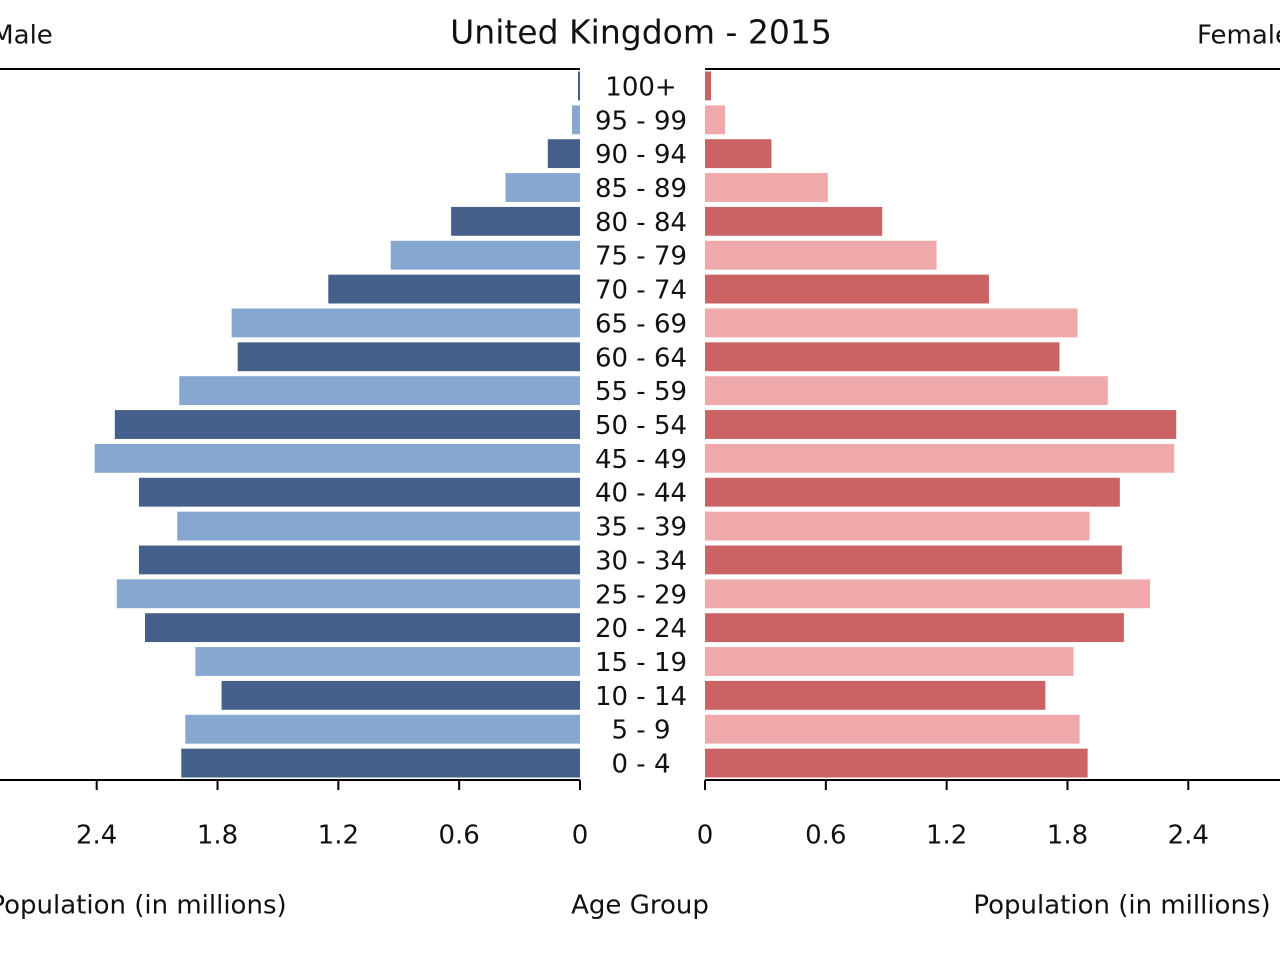  What do you see at coordinates (641, 189) in the screenshot?
I see `category-label: 85 - 89` at bounding box center [641, 189].